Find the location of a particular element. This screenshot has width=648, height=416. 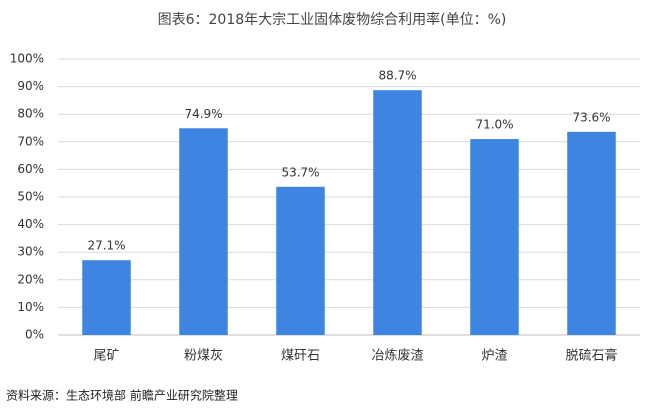

value-label: 73.6% is located at coordinates (591, 117).